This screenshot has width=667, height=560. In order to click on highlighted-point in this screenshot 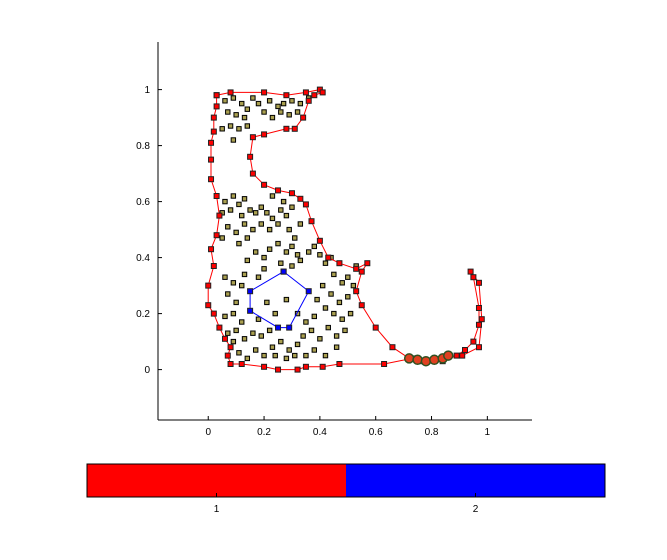, I will do `click(426, 361)`.